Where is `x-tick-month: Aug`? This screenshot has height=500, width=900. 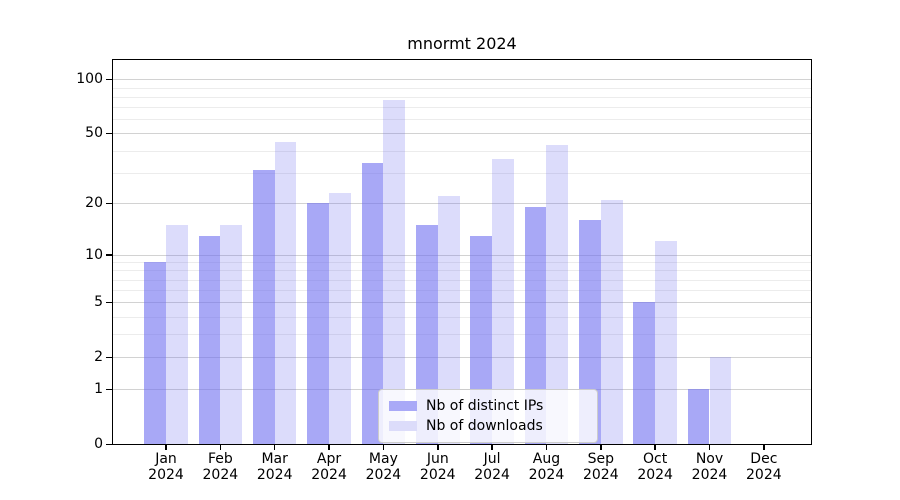 x-tick-month: Aug is located at coordinates (546, 459).